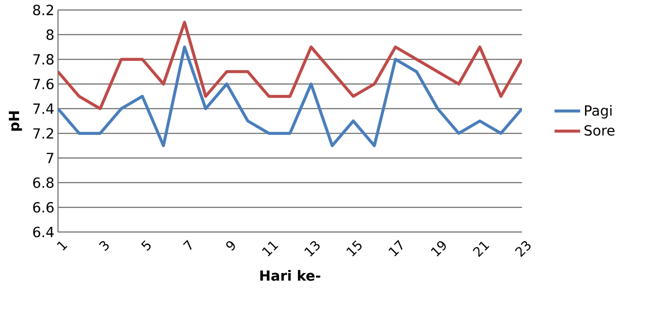 Image resolution: width=652 pixels, height=326 pixels. What do you see at coordinates (481, 249) in the screenshot?
I see `x-tick-label: 21` at bounding box center [481, 249].